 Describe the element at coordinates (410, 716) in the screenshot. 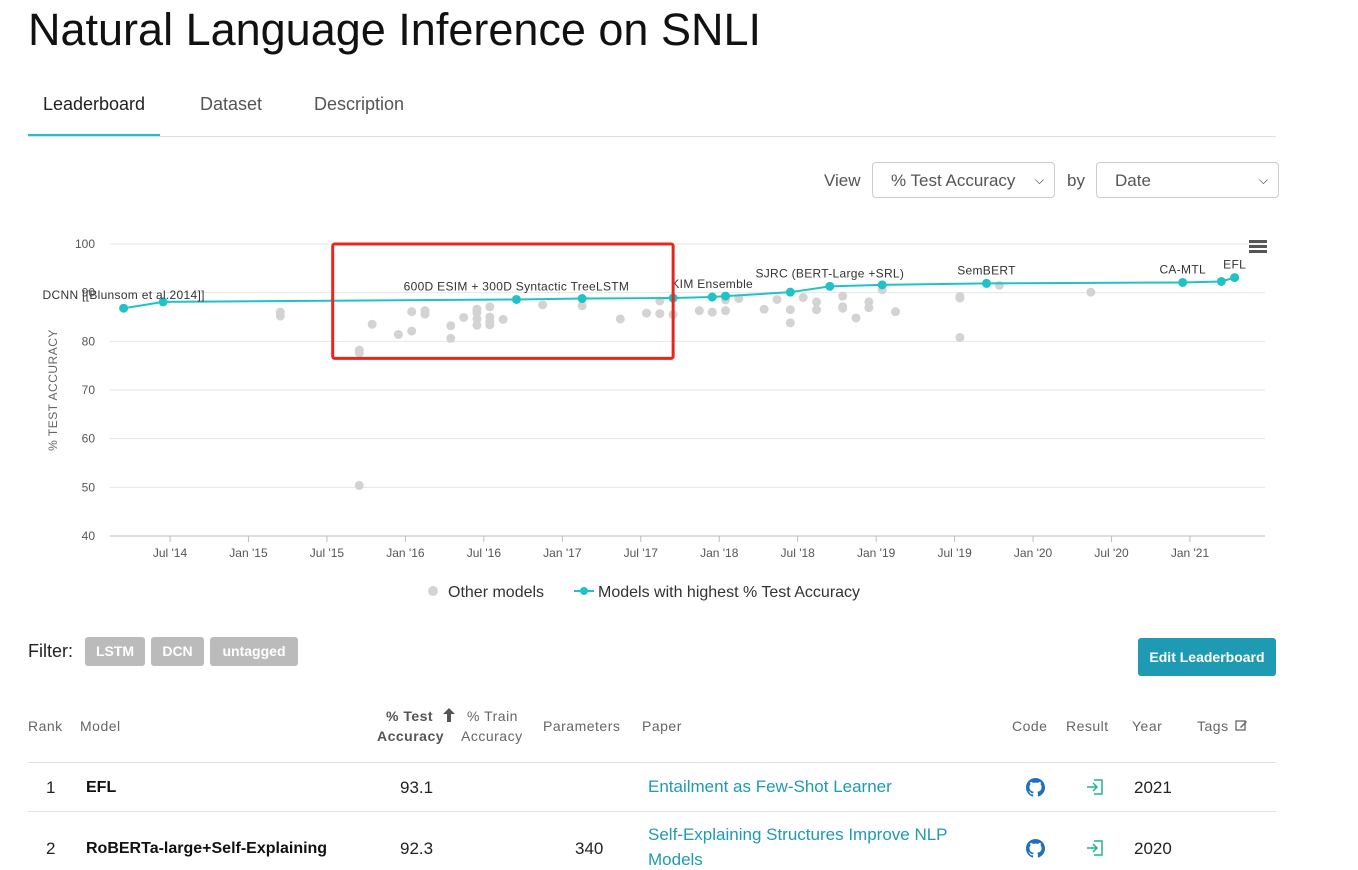

I see `col-test-accuracy-line1: % Test` at that location.